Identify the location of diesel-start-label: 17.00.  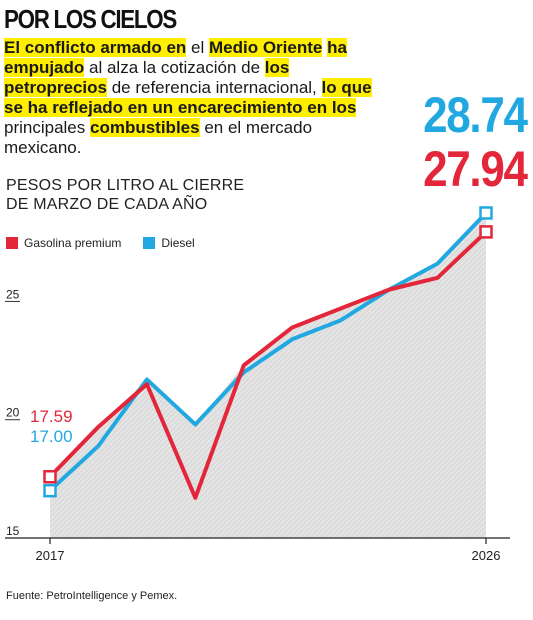
(51, 436).